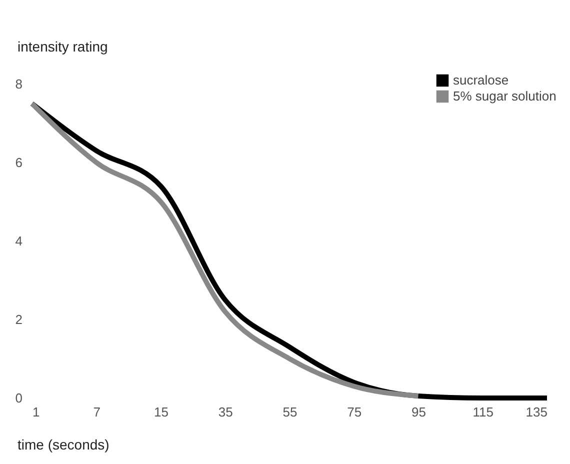 The image size is (570, 464). I want to click on x-tick-label: 15, so click(161, 412).